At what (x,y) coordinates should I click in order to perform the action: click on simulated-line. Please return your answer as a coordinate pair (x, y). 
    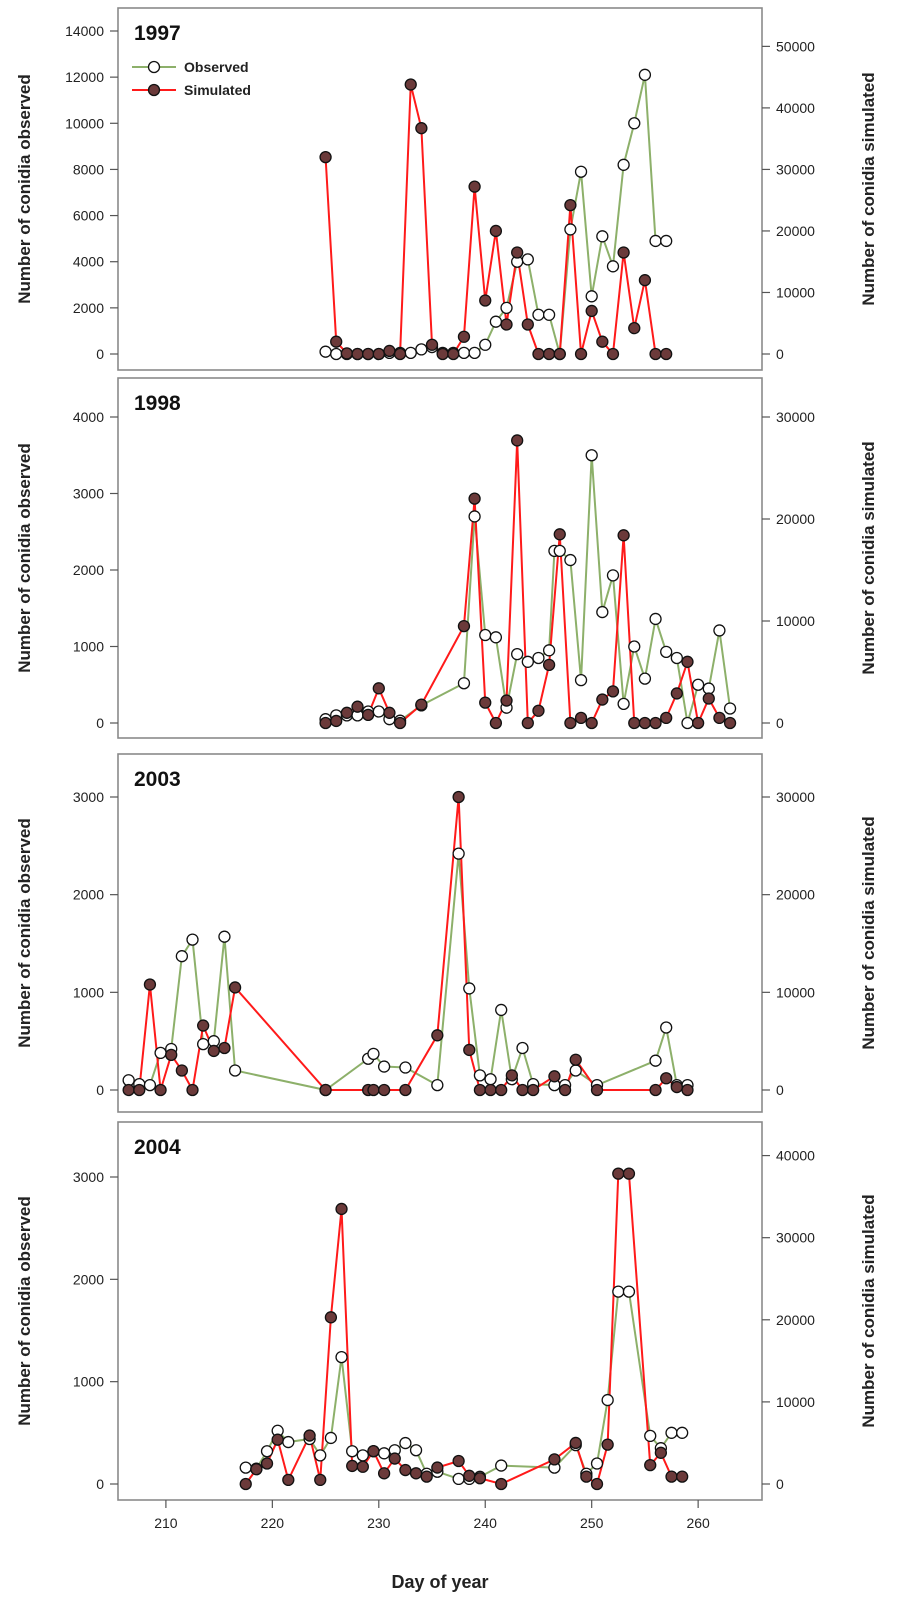
    Looking at the image, I should click on (528, 583).